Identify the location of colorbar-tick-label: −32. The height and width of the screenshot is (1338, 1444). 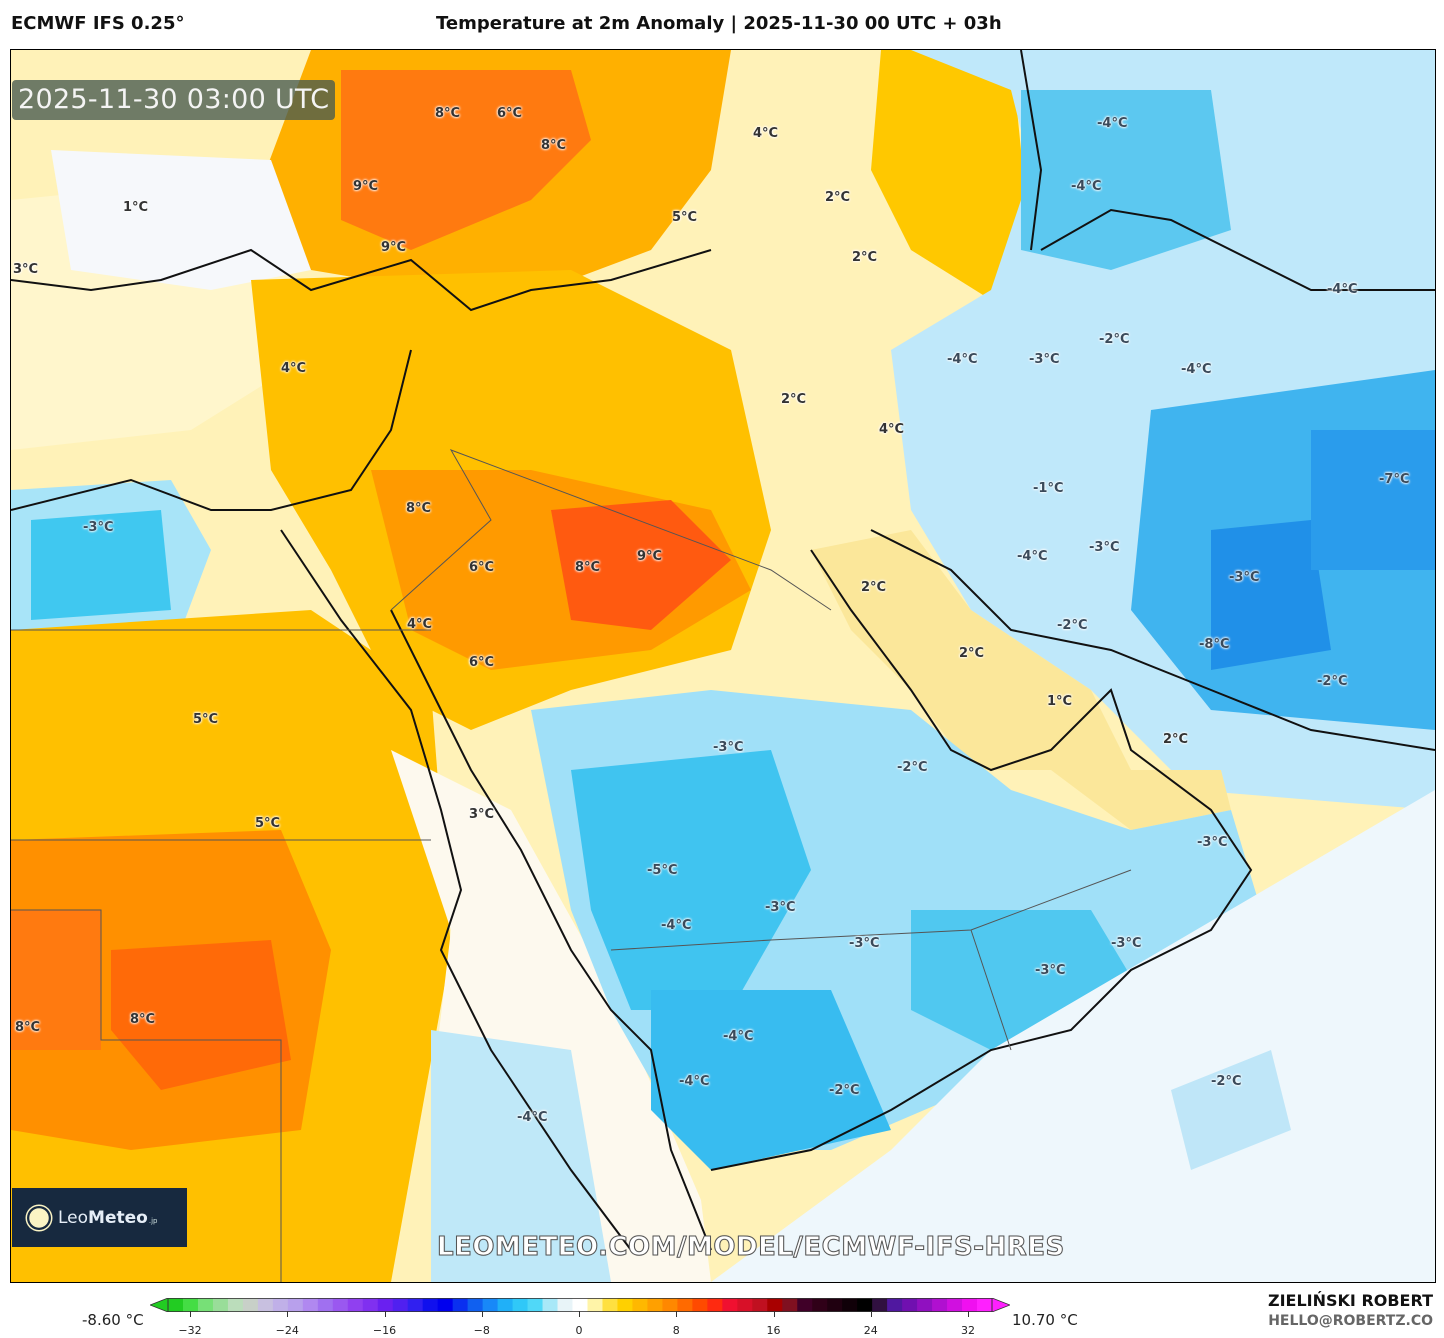
(190, 1330).